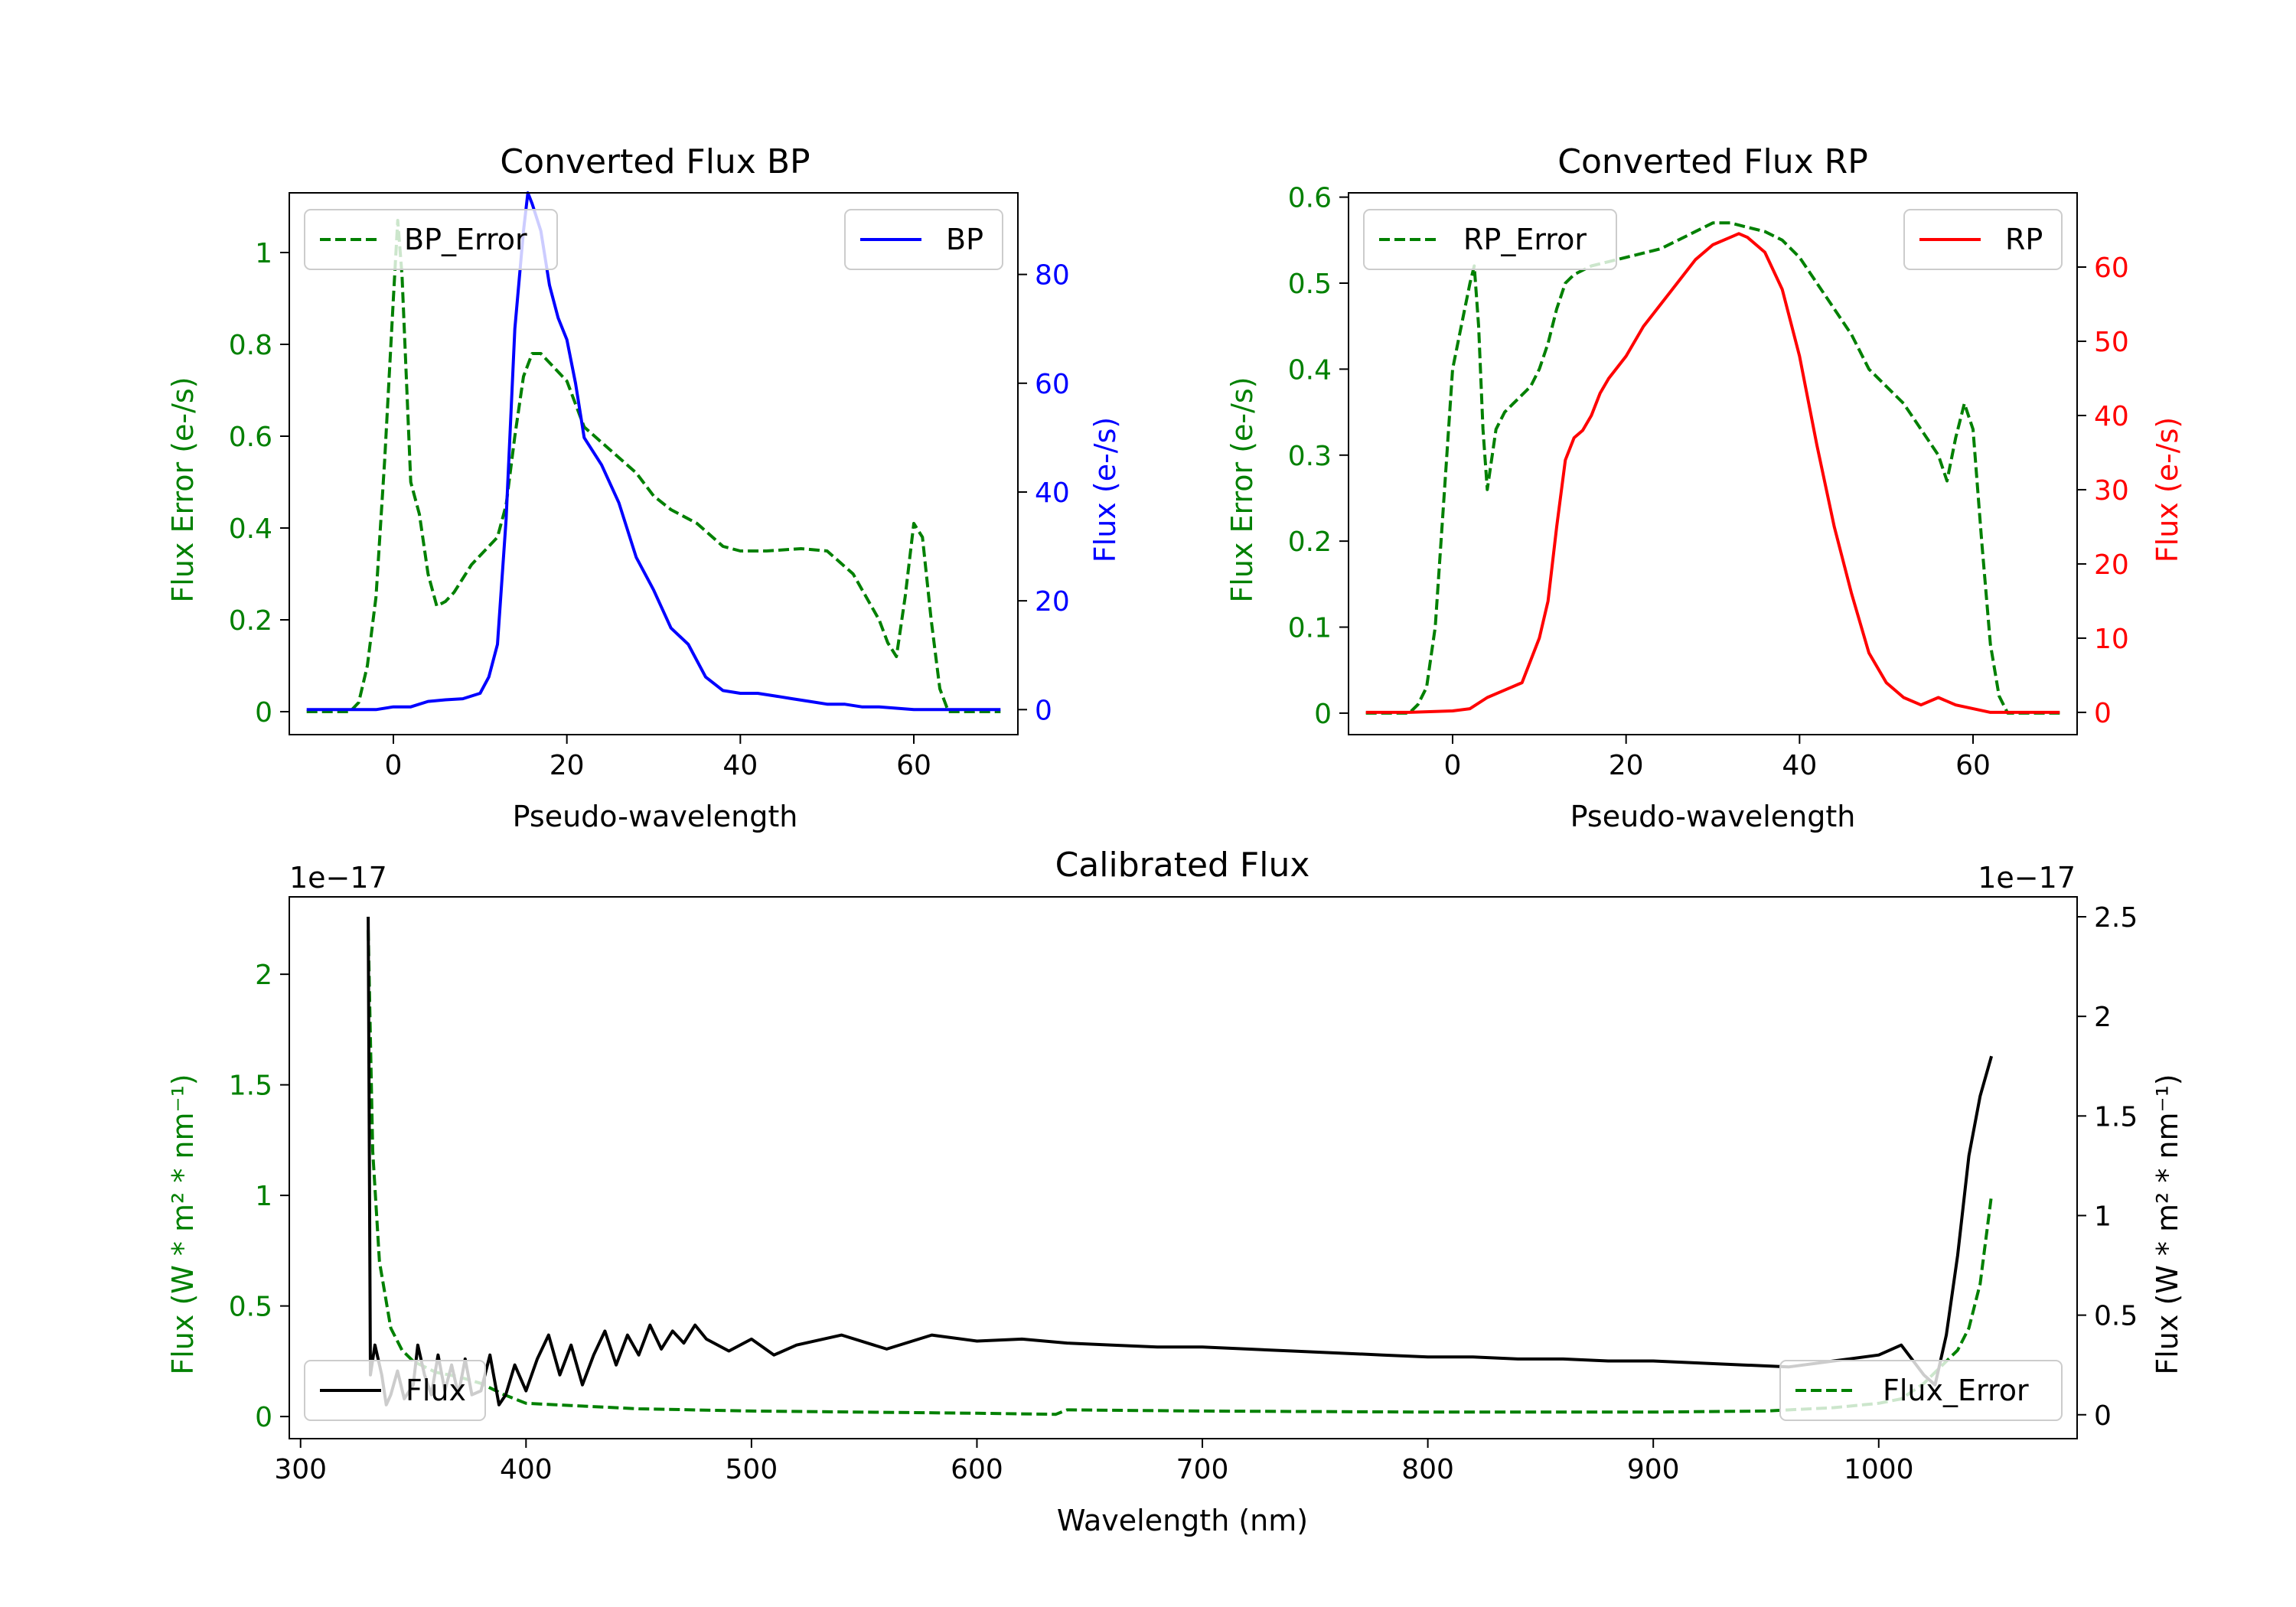 The width and height of the screenshot is (2296, 1607). Describe the element at coordinates (2027, 878) in the screenshot. I see `calibrated-right-offset-label: 1e−17` at that location.